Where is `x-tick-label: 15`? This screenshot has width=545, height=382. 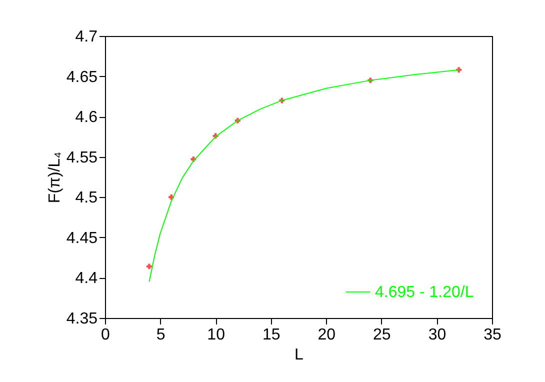
x-tick-label: 15 is located at coordinates (271, 335).